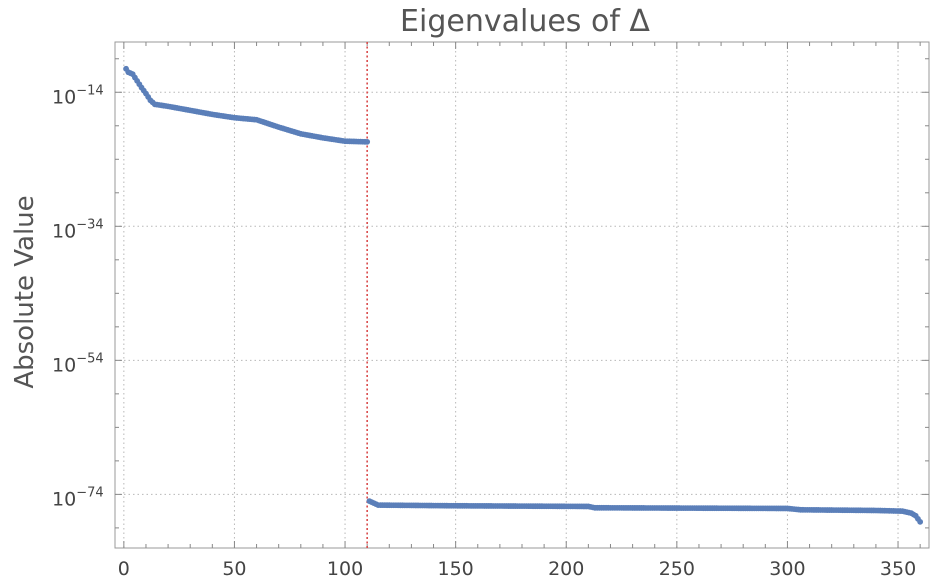 The image size is (931, 586). What do you see at coordinates (78, 497) in the screenshot?
I see `y-tick-label: 10−74` at bounding box center [78, 497].